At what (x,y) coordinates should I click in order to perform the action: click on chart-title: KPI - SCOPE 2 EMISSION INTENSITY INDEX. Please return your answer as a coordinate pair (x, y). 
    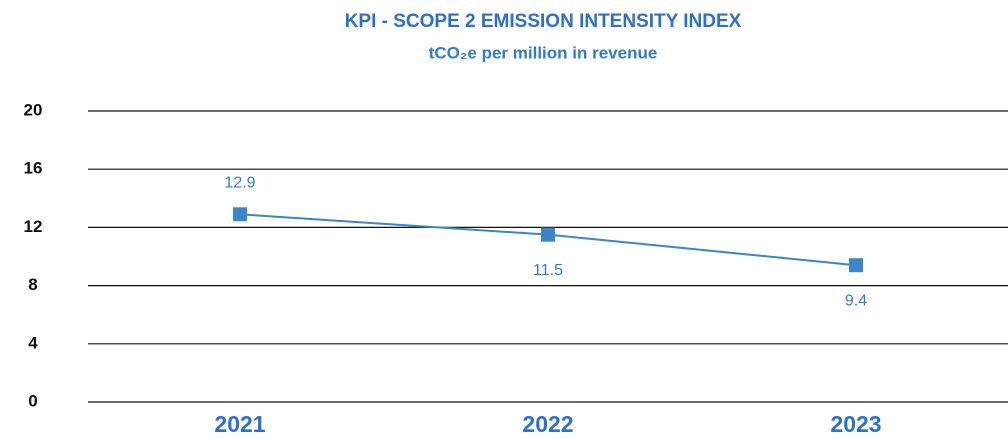
    Looking at the image, I should click on (543, 21).